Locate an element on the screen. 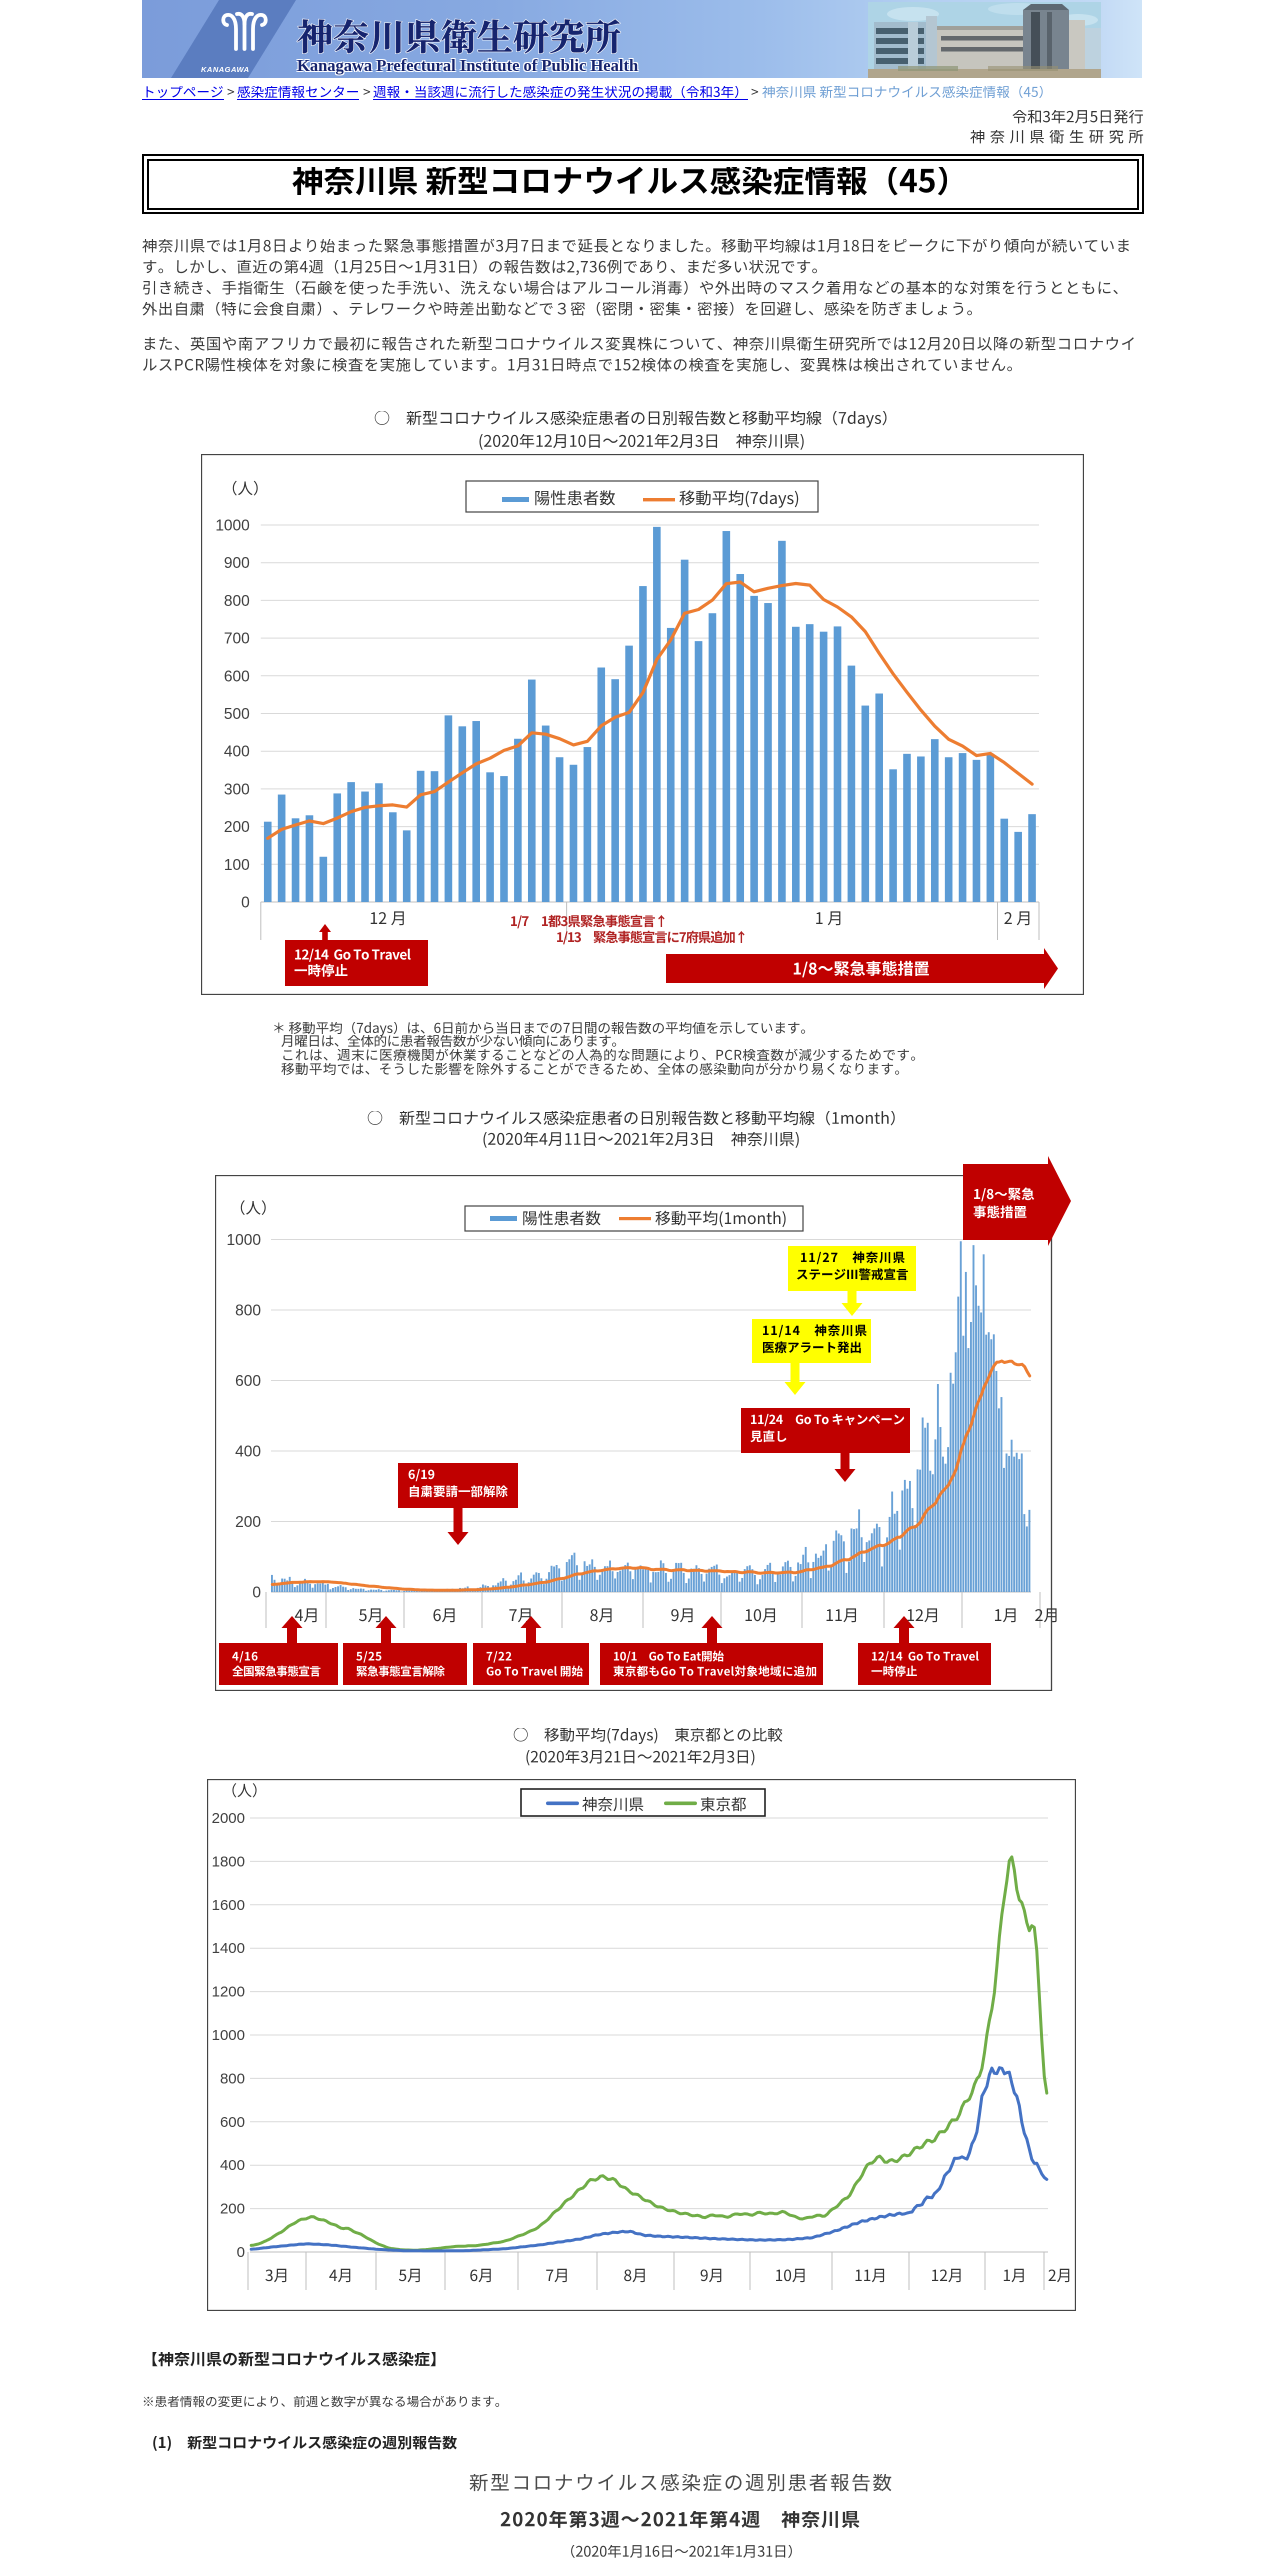 Image resolution: width=1284 pixels, height=2568 pixels. svg-text: 1800 is located at coordinates (228, 1861).